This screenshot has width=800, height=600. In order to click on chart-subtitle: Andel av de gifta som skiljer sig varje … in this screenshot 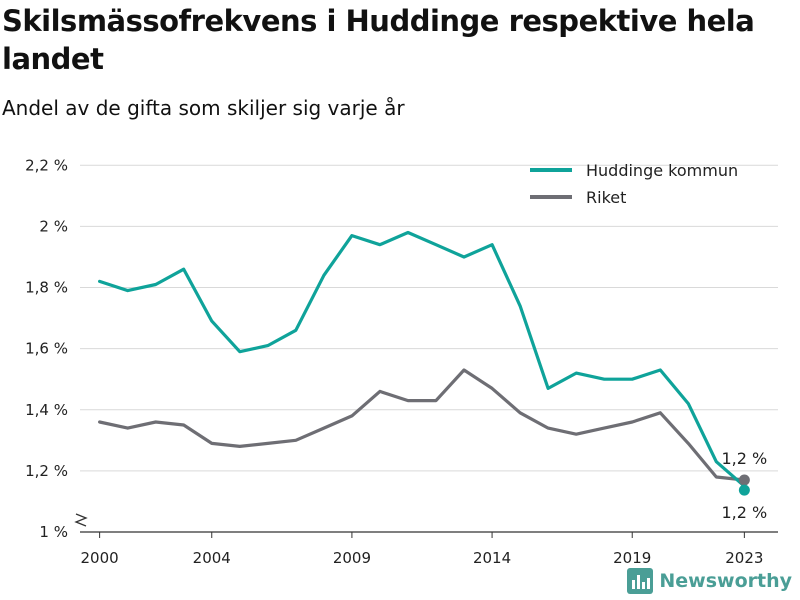, I will do `click(203, 108)`.